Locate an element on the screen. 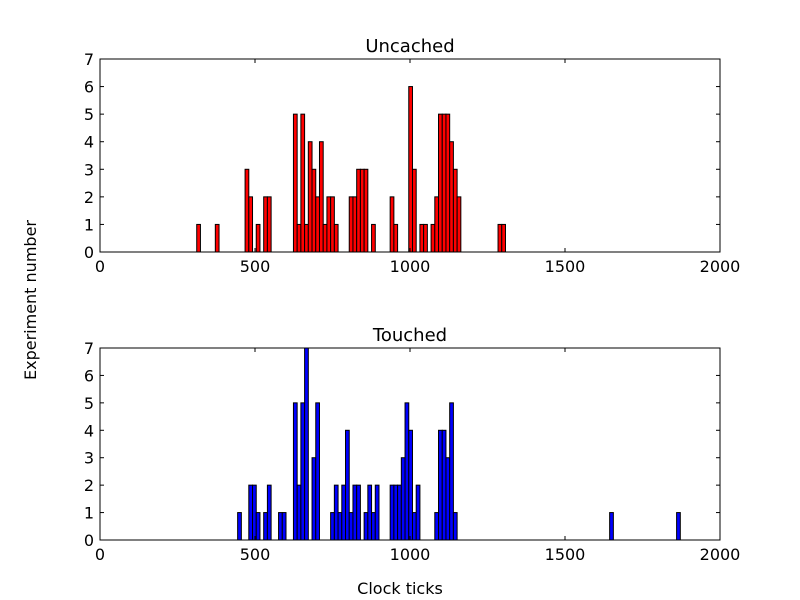 This screenshot has width=800, height=600. chart-title: Uncached is located at coordinates (409, 46).